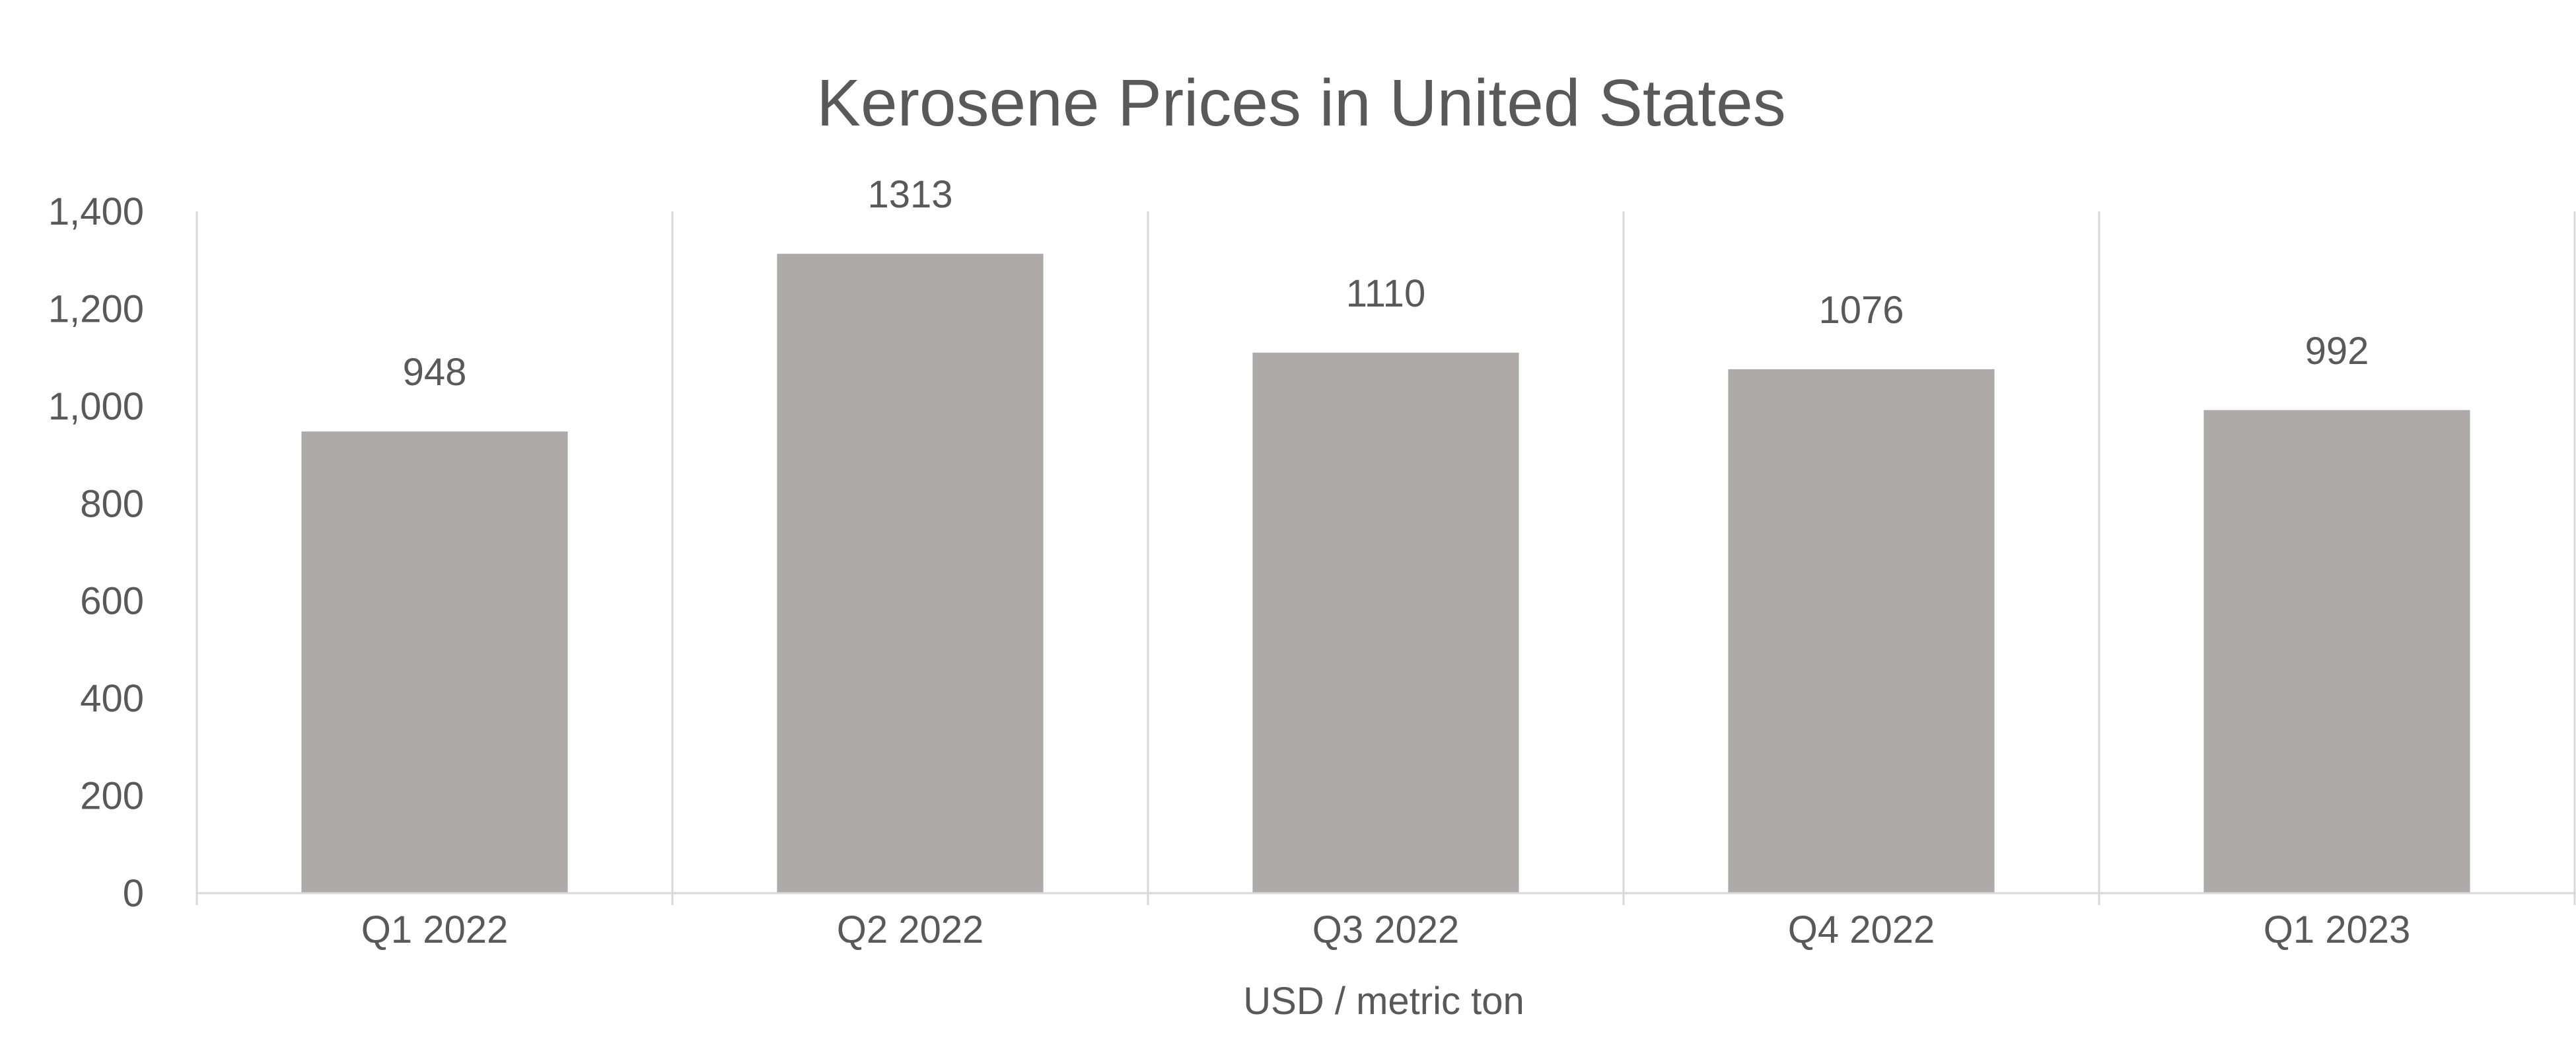  Describe the element at coordinates (112, 698) in the screenshot. I see `y-tick-label: 400` at that location.